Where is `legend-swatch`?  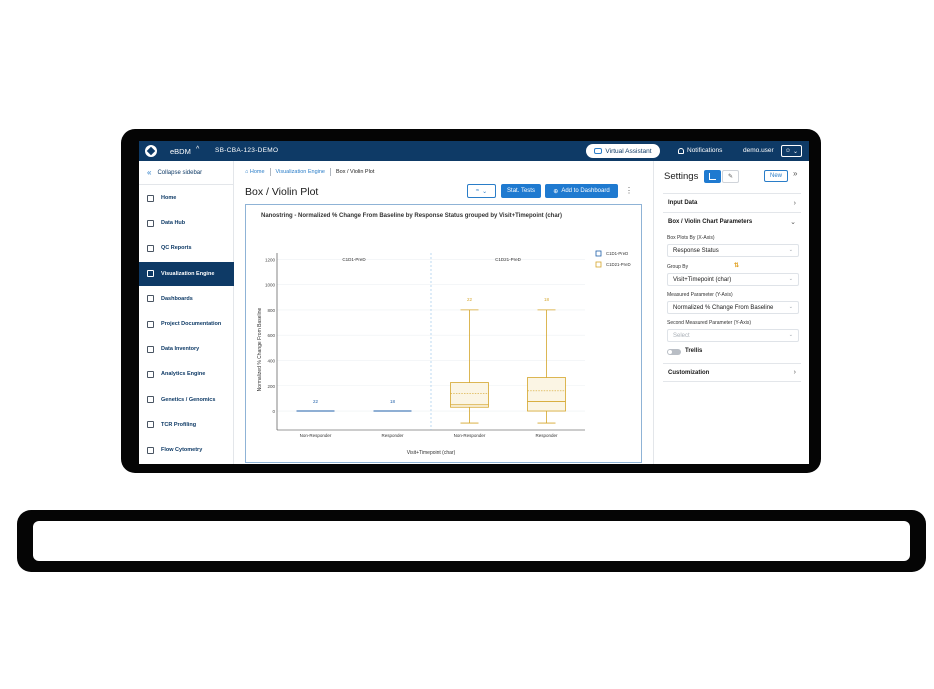 legend-swatch is located at coordinates (598, 264).